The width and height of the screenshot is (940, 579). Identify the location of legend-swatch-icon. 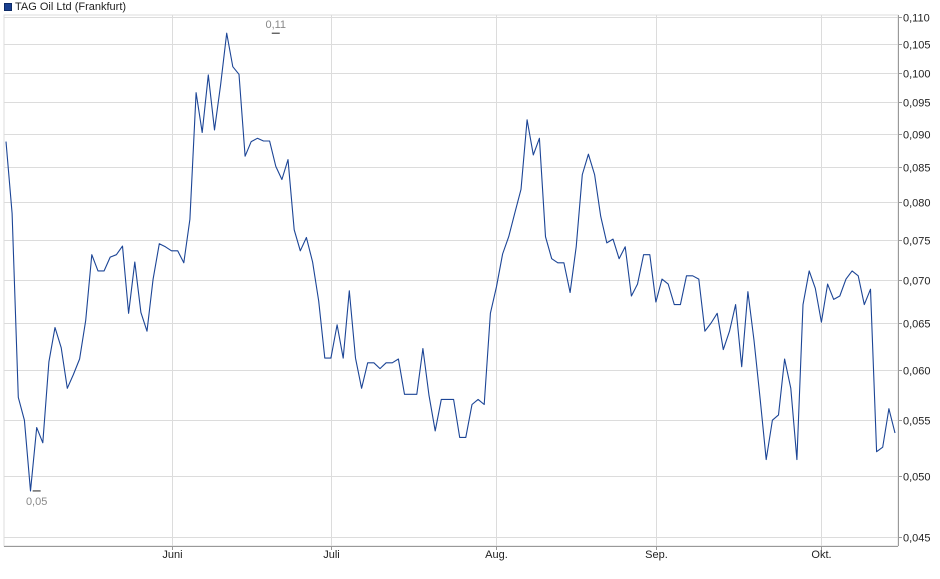
(8, 6).